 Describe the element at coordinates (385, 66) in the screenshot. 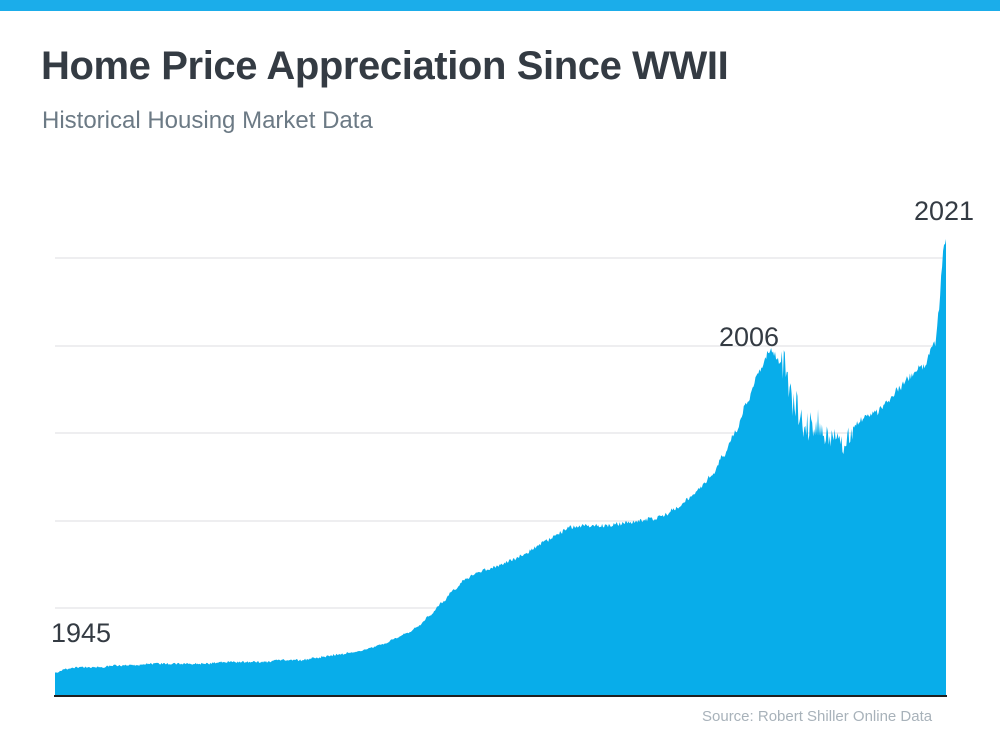

I see `page-title: Home Price Appreciation Since WWII` at that location.